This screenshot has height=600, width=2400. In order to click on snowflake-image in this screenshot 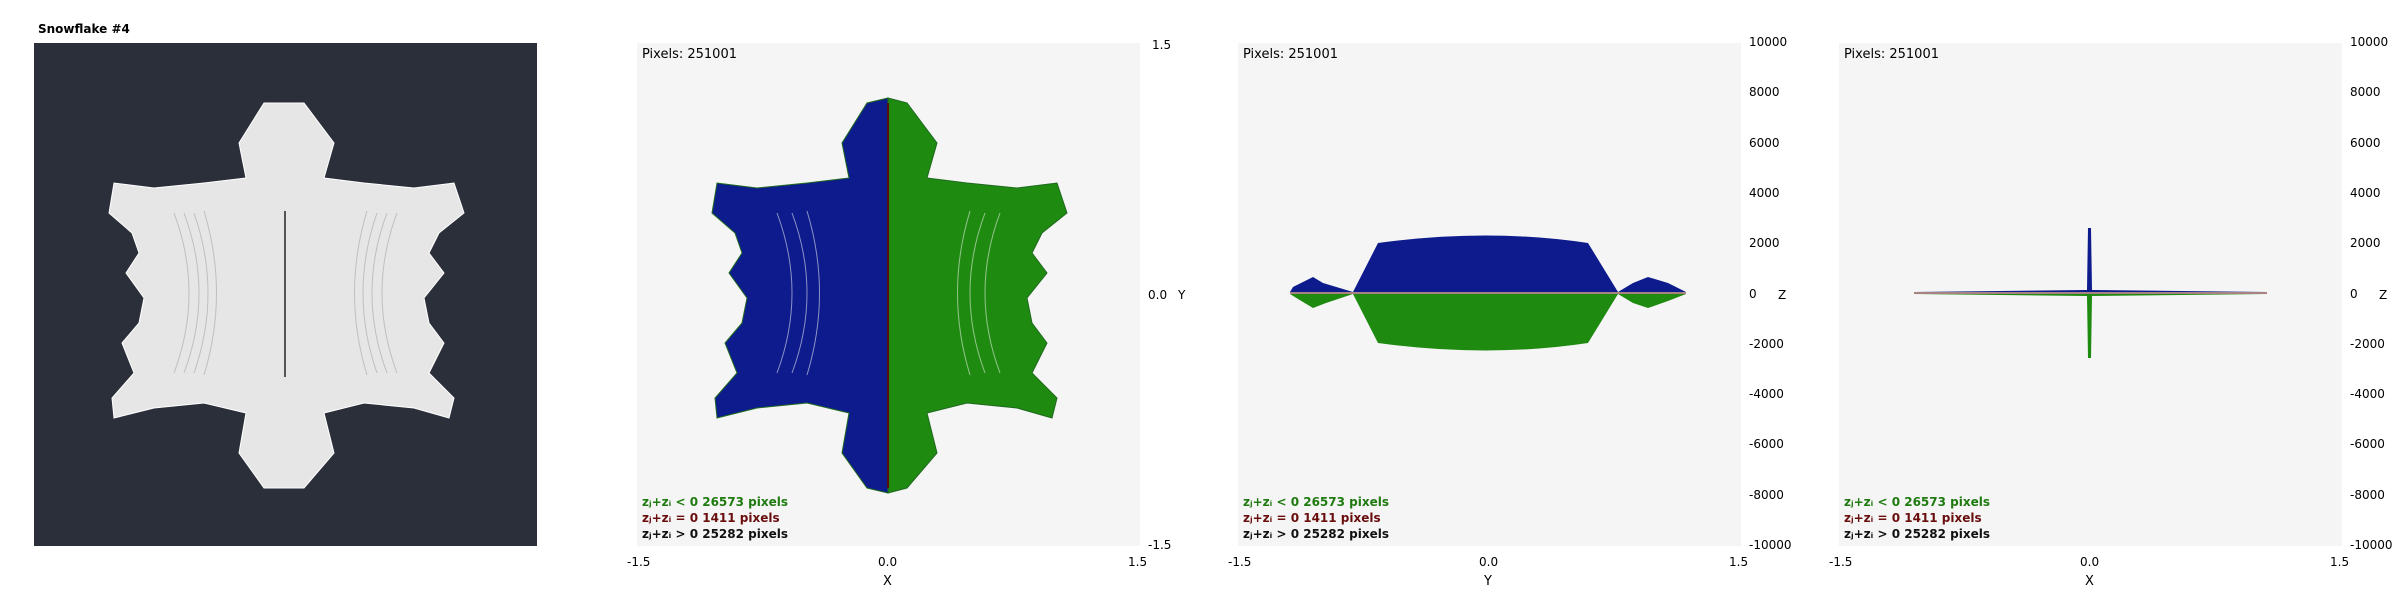, I will do `click(286, 295)`.